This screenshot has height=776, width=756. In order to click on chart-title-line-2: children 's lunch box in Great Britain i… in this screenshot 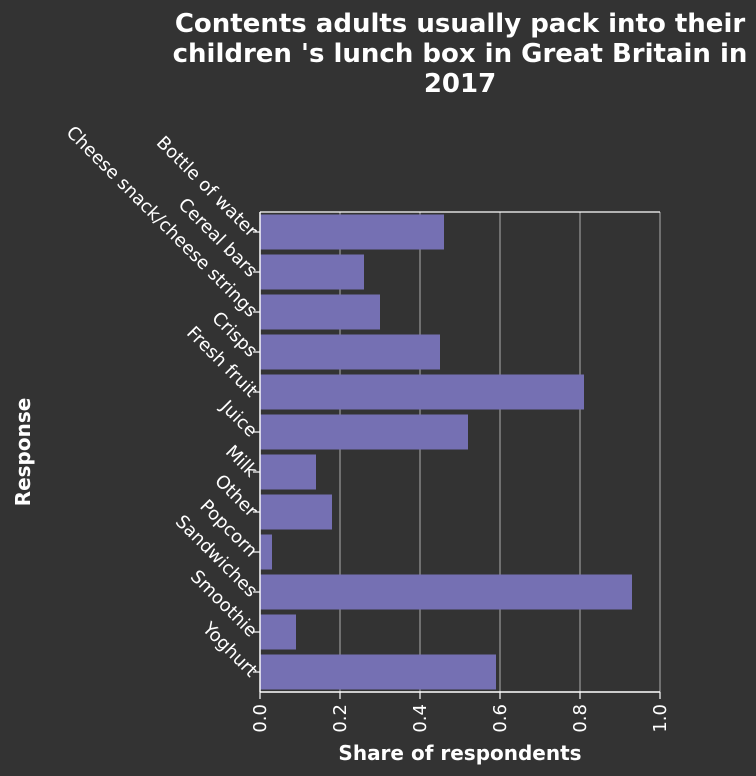, I will do `click(460, 54)`.